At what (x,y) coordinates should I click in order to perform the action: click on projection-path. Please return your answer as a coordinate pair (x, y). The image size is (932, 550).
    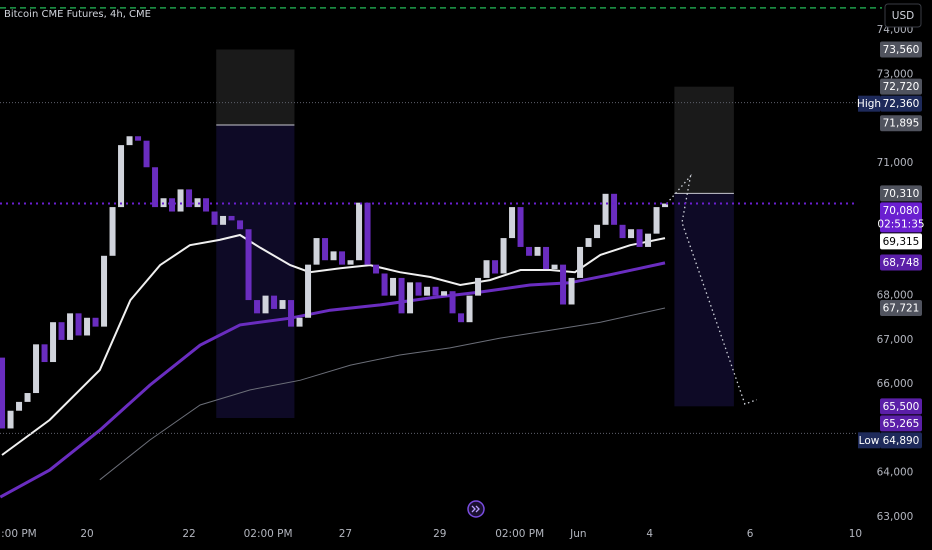
    Looking at the image, I should click on (712, 289).